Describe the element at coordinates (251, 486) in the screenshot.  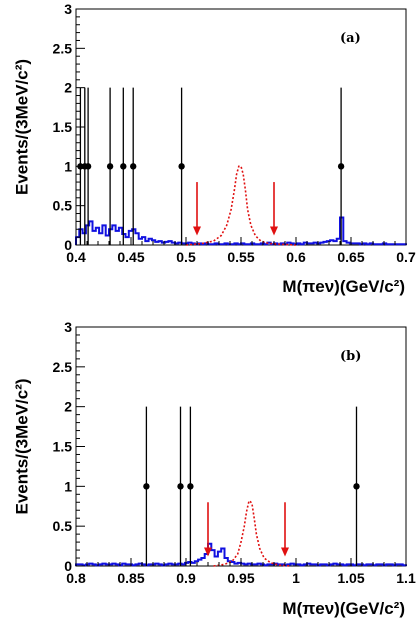
I see `data-points` at that location.